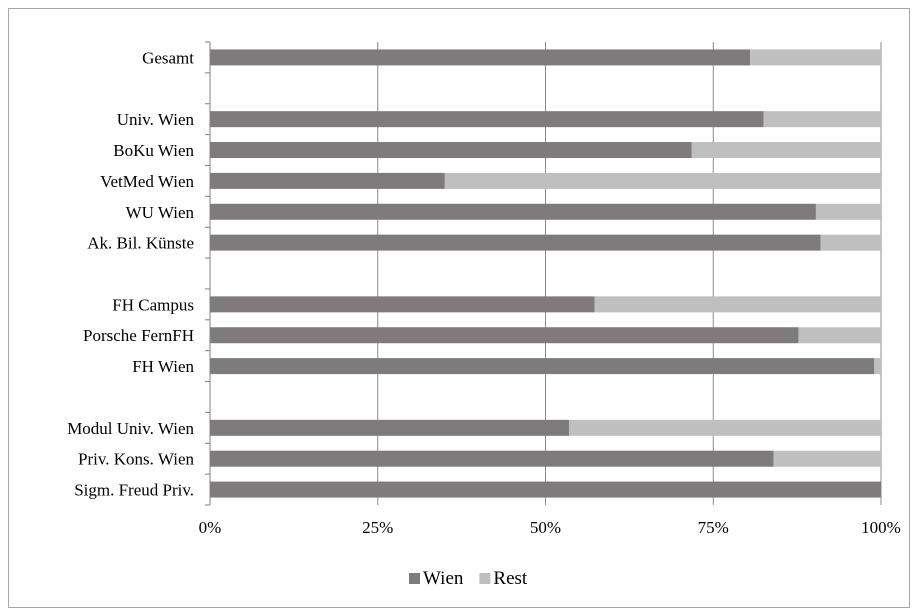 The width and height of the screenshot is (920, 608). What do you see at coordinates (377, 527) in the screenshot?
I see `x-tick-label: 25%` at bounding box center [377, 527].